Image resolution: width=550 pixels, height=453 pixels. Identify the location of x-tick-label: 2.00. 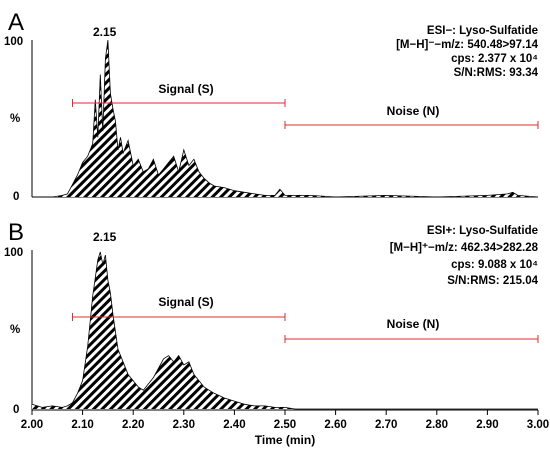
(32, 425).